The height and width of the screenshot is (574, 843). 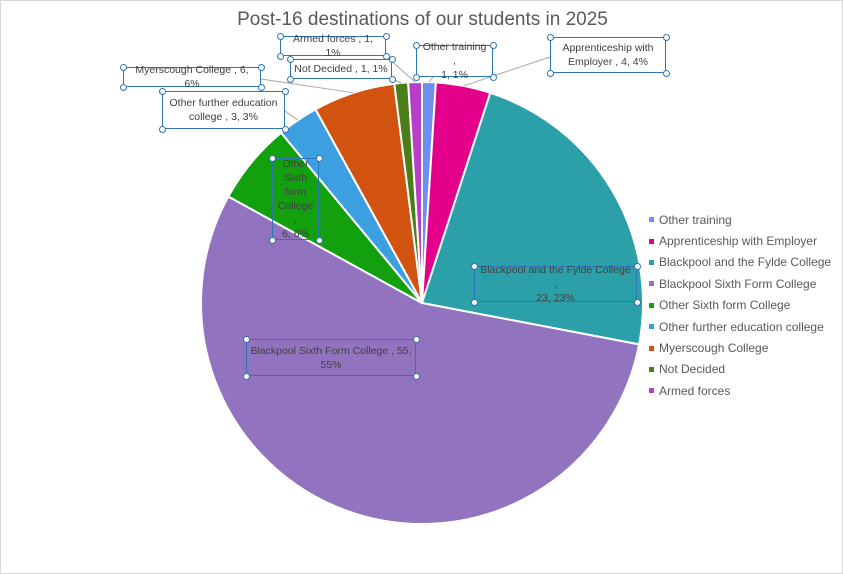 I want to click on data-label-text: Not Decided , 1, 1%, so click(x=341, y=69).